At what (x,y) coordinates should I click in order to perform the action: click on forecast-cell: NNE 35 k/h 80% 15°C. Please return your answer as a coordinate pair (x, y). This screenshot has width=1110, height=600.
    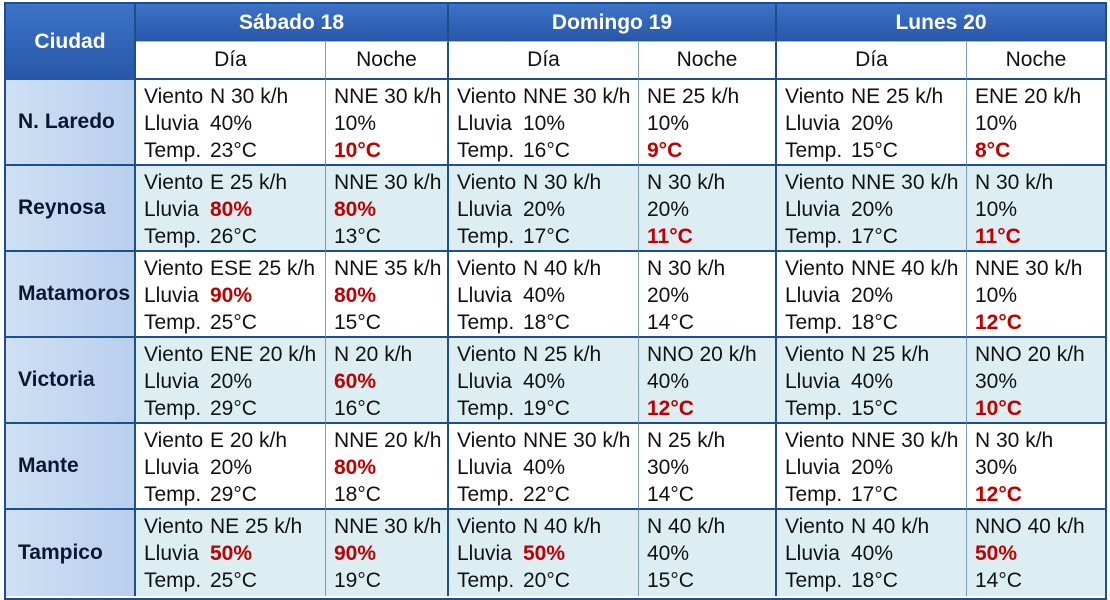
    Looking at the image, I should click on (387, 295).